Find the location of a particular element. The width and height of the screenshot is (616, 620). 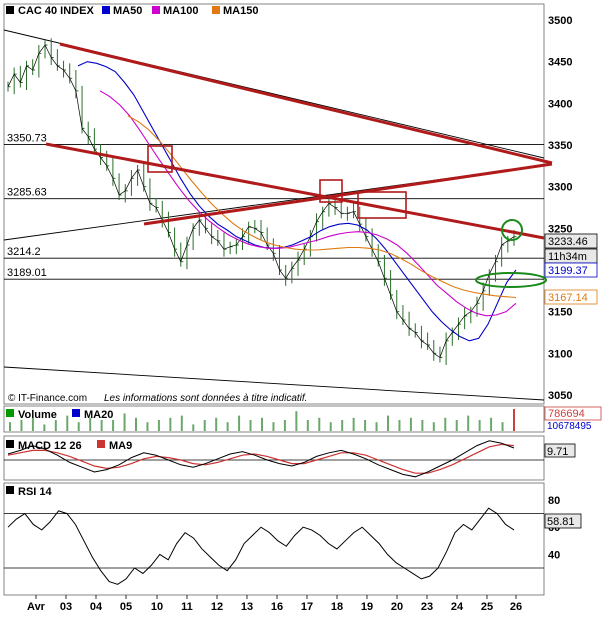

legend-swatch-ma9 is located at coordinates (101, 444).